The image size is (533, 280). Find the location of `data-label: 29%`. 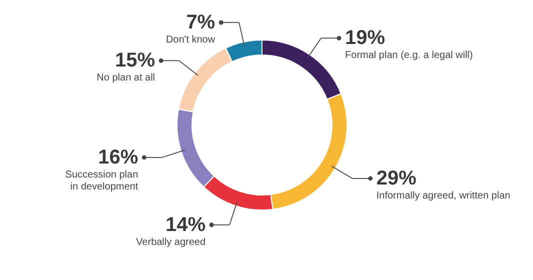

data-label: 29% is located at coordinates (396, 178).